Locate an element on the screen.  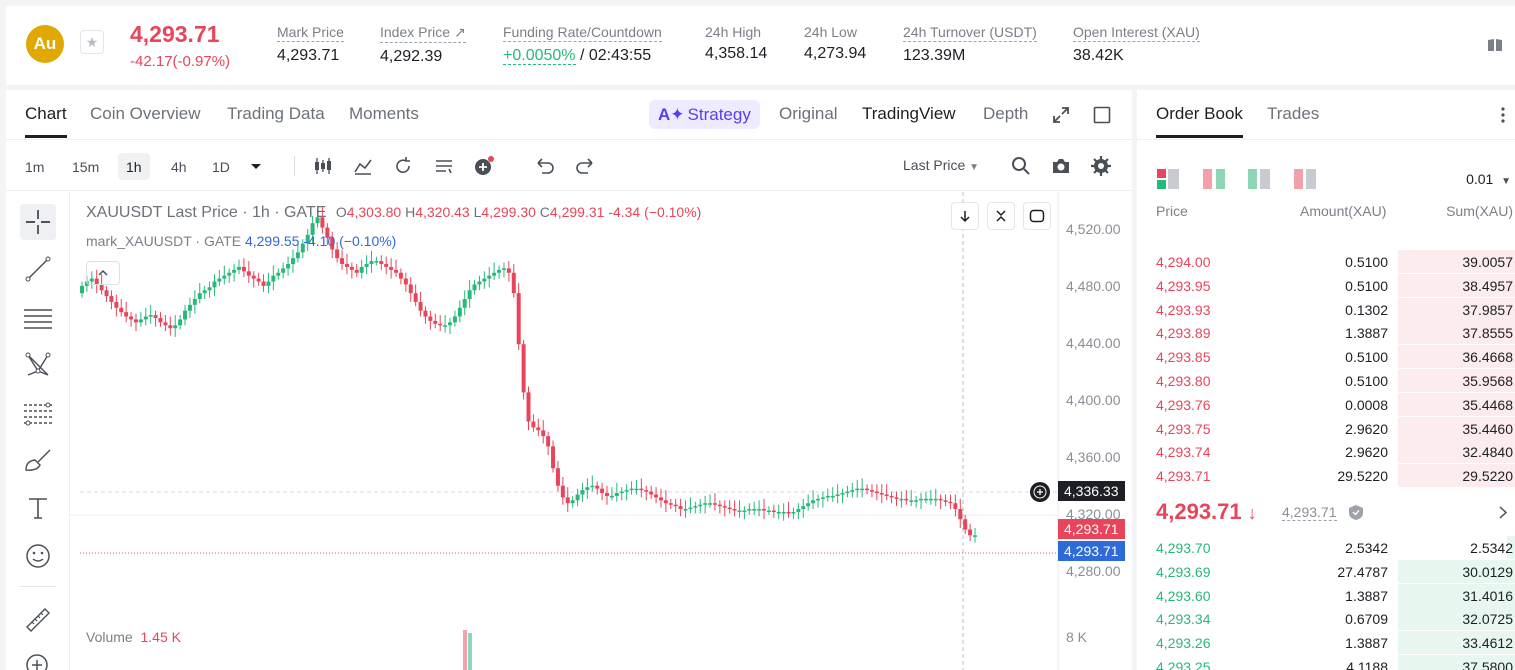
ask-row: 4,293.80 0.5100 35.9568 is located at coordinates (1326, 380).